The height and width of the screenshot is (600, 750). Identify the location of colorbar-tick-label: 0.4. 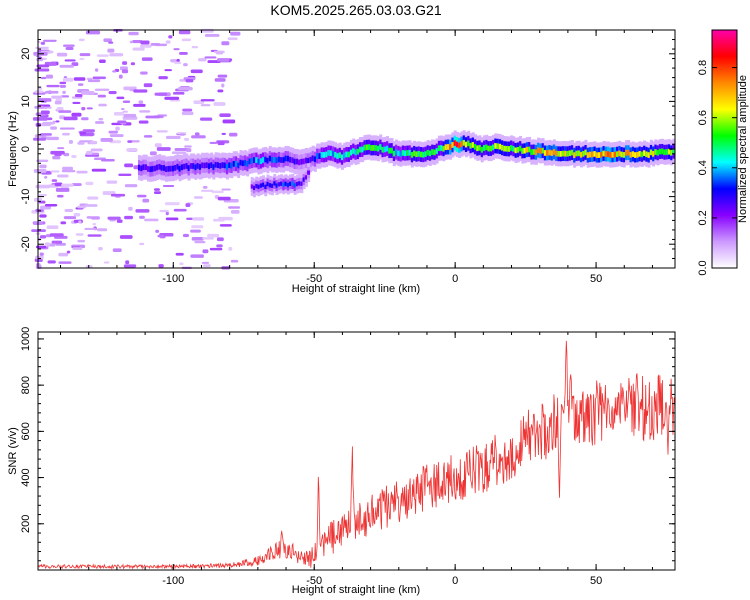
(703, 167).